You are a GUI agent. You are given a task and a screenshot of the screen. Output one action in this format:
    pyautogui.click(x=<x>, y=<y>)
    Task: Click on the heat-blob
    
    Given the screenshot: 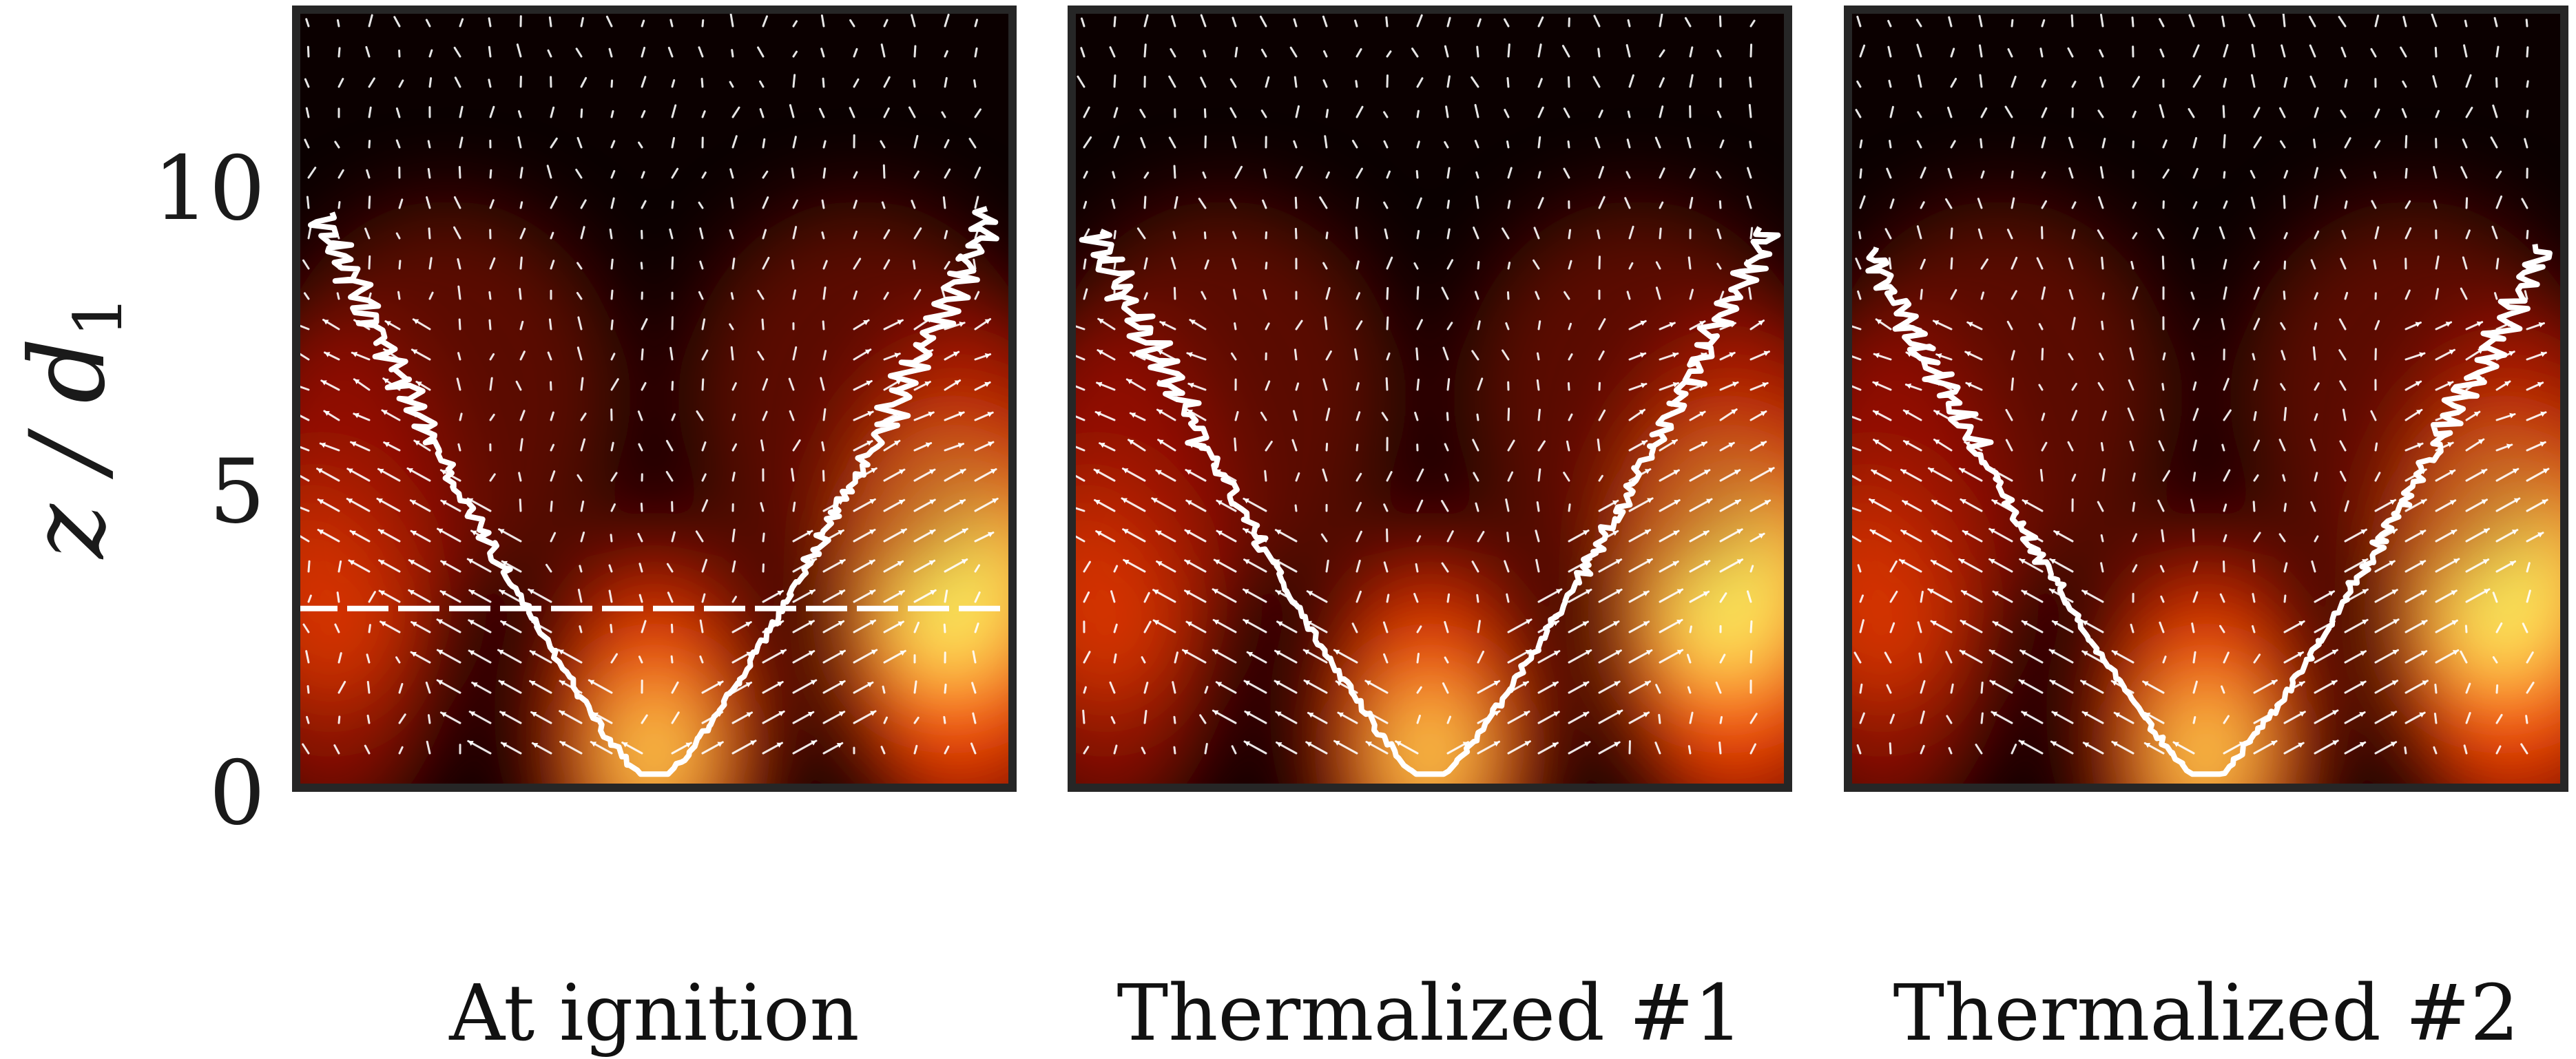 What is the action you would take?
    pyautogui.click(x=2206, y=737)
    